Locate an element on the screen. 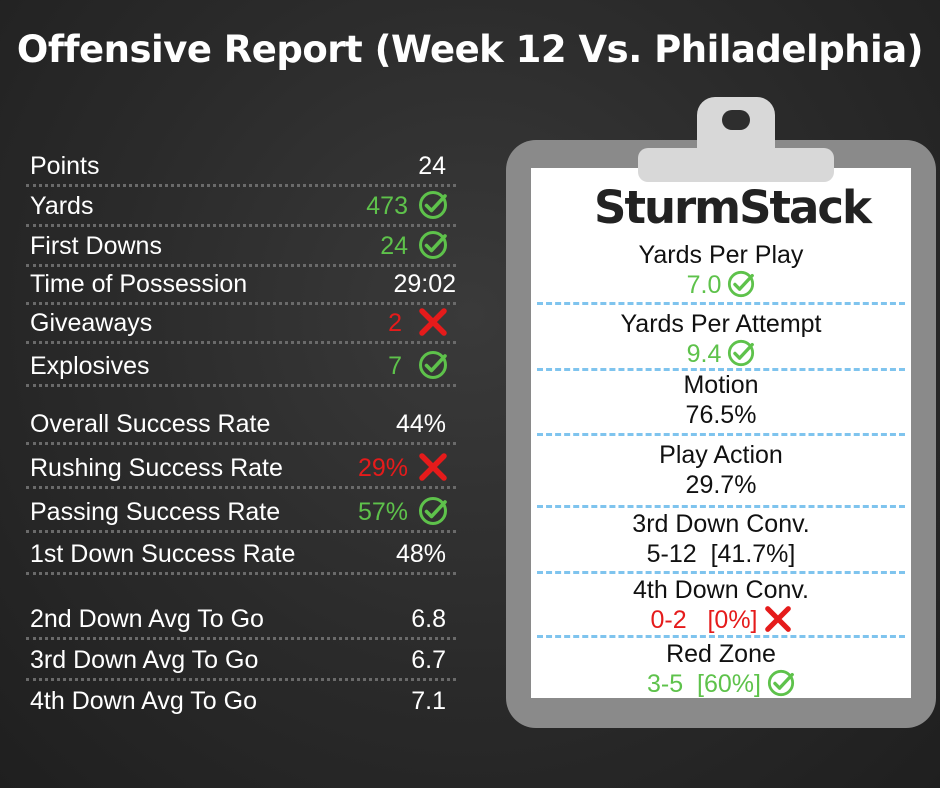 This screenshot has height=788, width=940. metric-label: Motion is located at coordinates (721, 385).